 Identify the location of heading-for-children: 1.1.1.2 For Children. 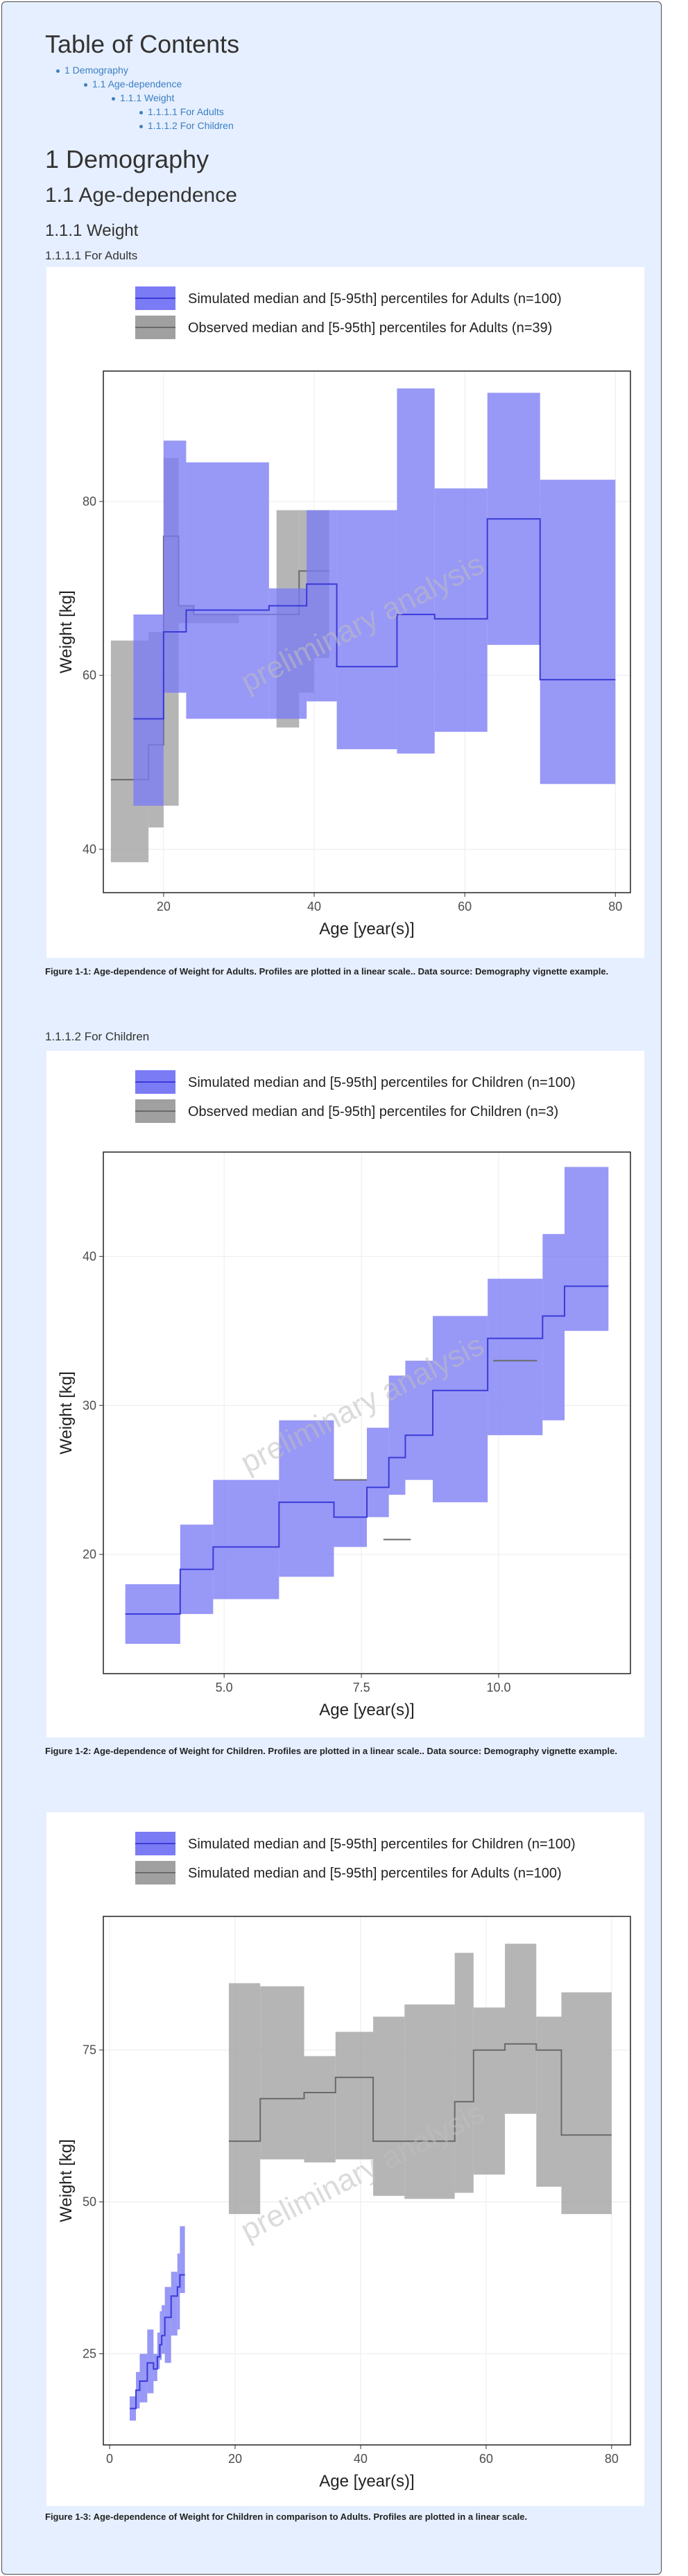
(97, 1036).